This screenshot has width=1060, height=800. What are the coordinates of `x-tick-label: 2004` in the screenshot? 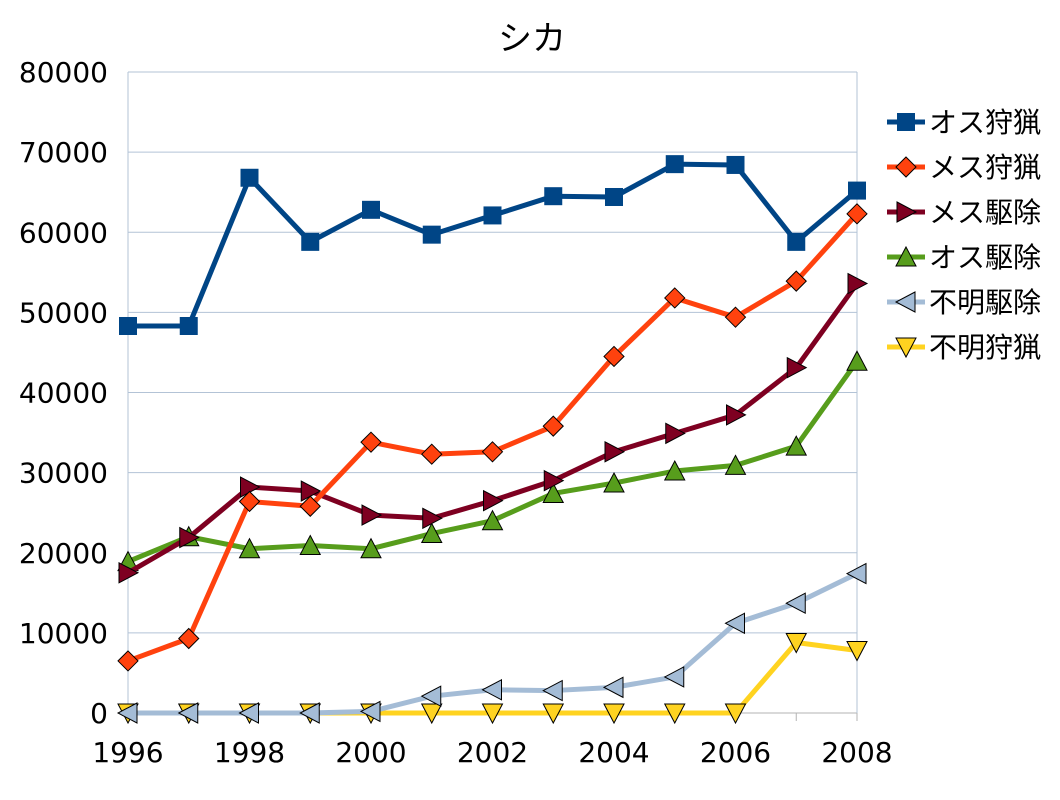 It's located at (613, 752).